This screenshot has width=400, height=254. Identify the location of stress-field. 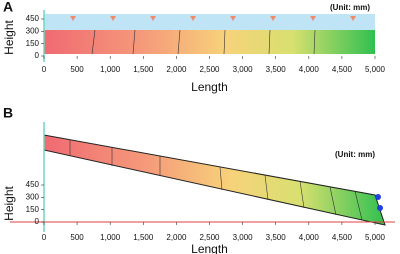
(209, 42).